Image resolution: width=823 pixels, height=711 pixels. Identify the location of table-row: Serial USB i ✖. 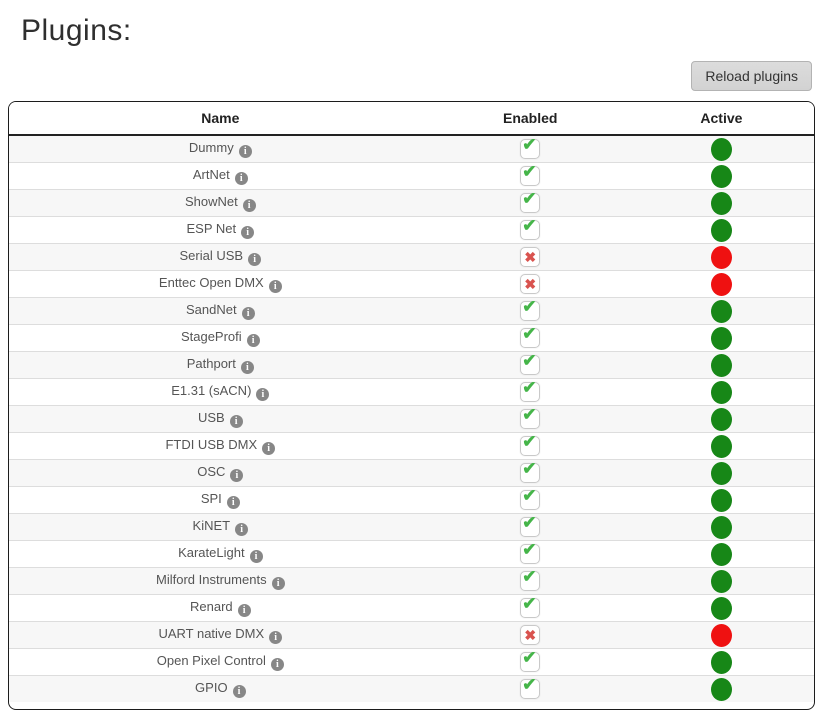
(411, 257).